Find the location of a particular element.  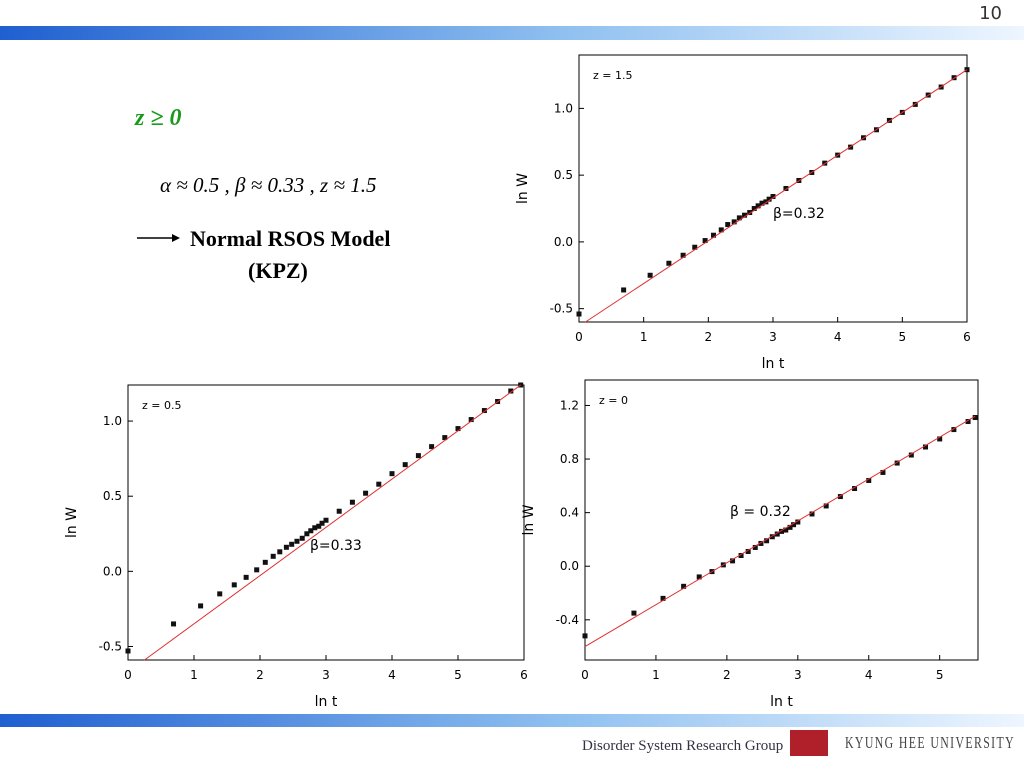

x-tick-label: 2 is located at coordinates (727, 675).